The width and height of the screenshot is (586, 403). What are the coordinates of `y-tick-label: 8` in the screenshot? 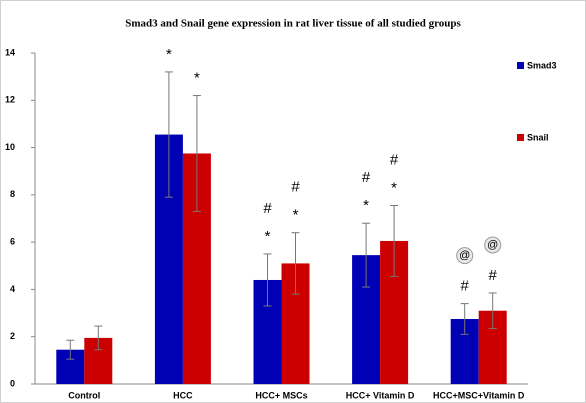 It's located at (12, 194).